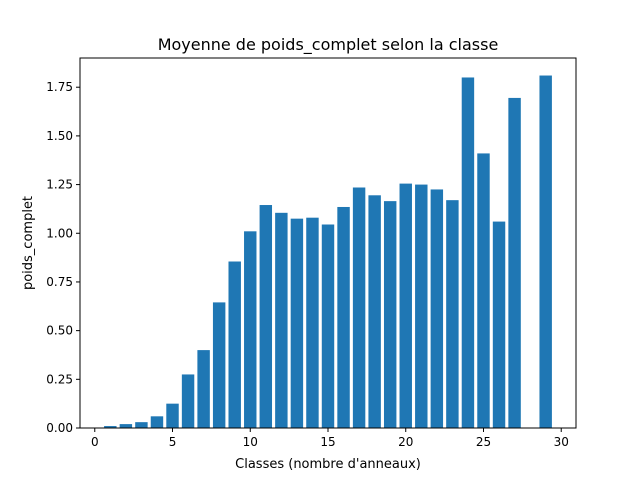 This screenshot has height=480, width=640. Describe the element at coordinates (328, 464) in the screenshot. I see `x-axis-label: Classes (nombre d'anneaux)` at that location.